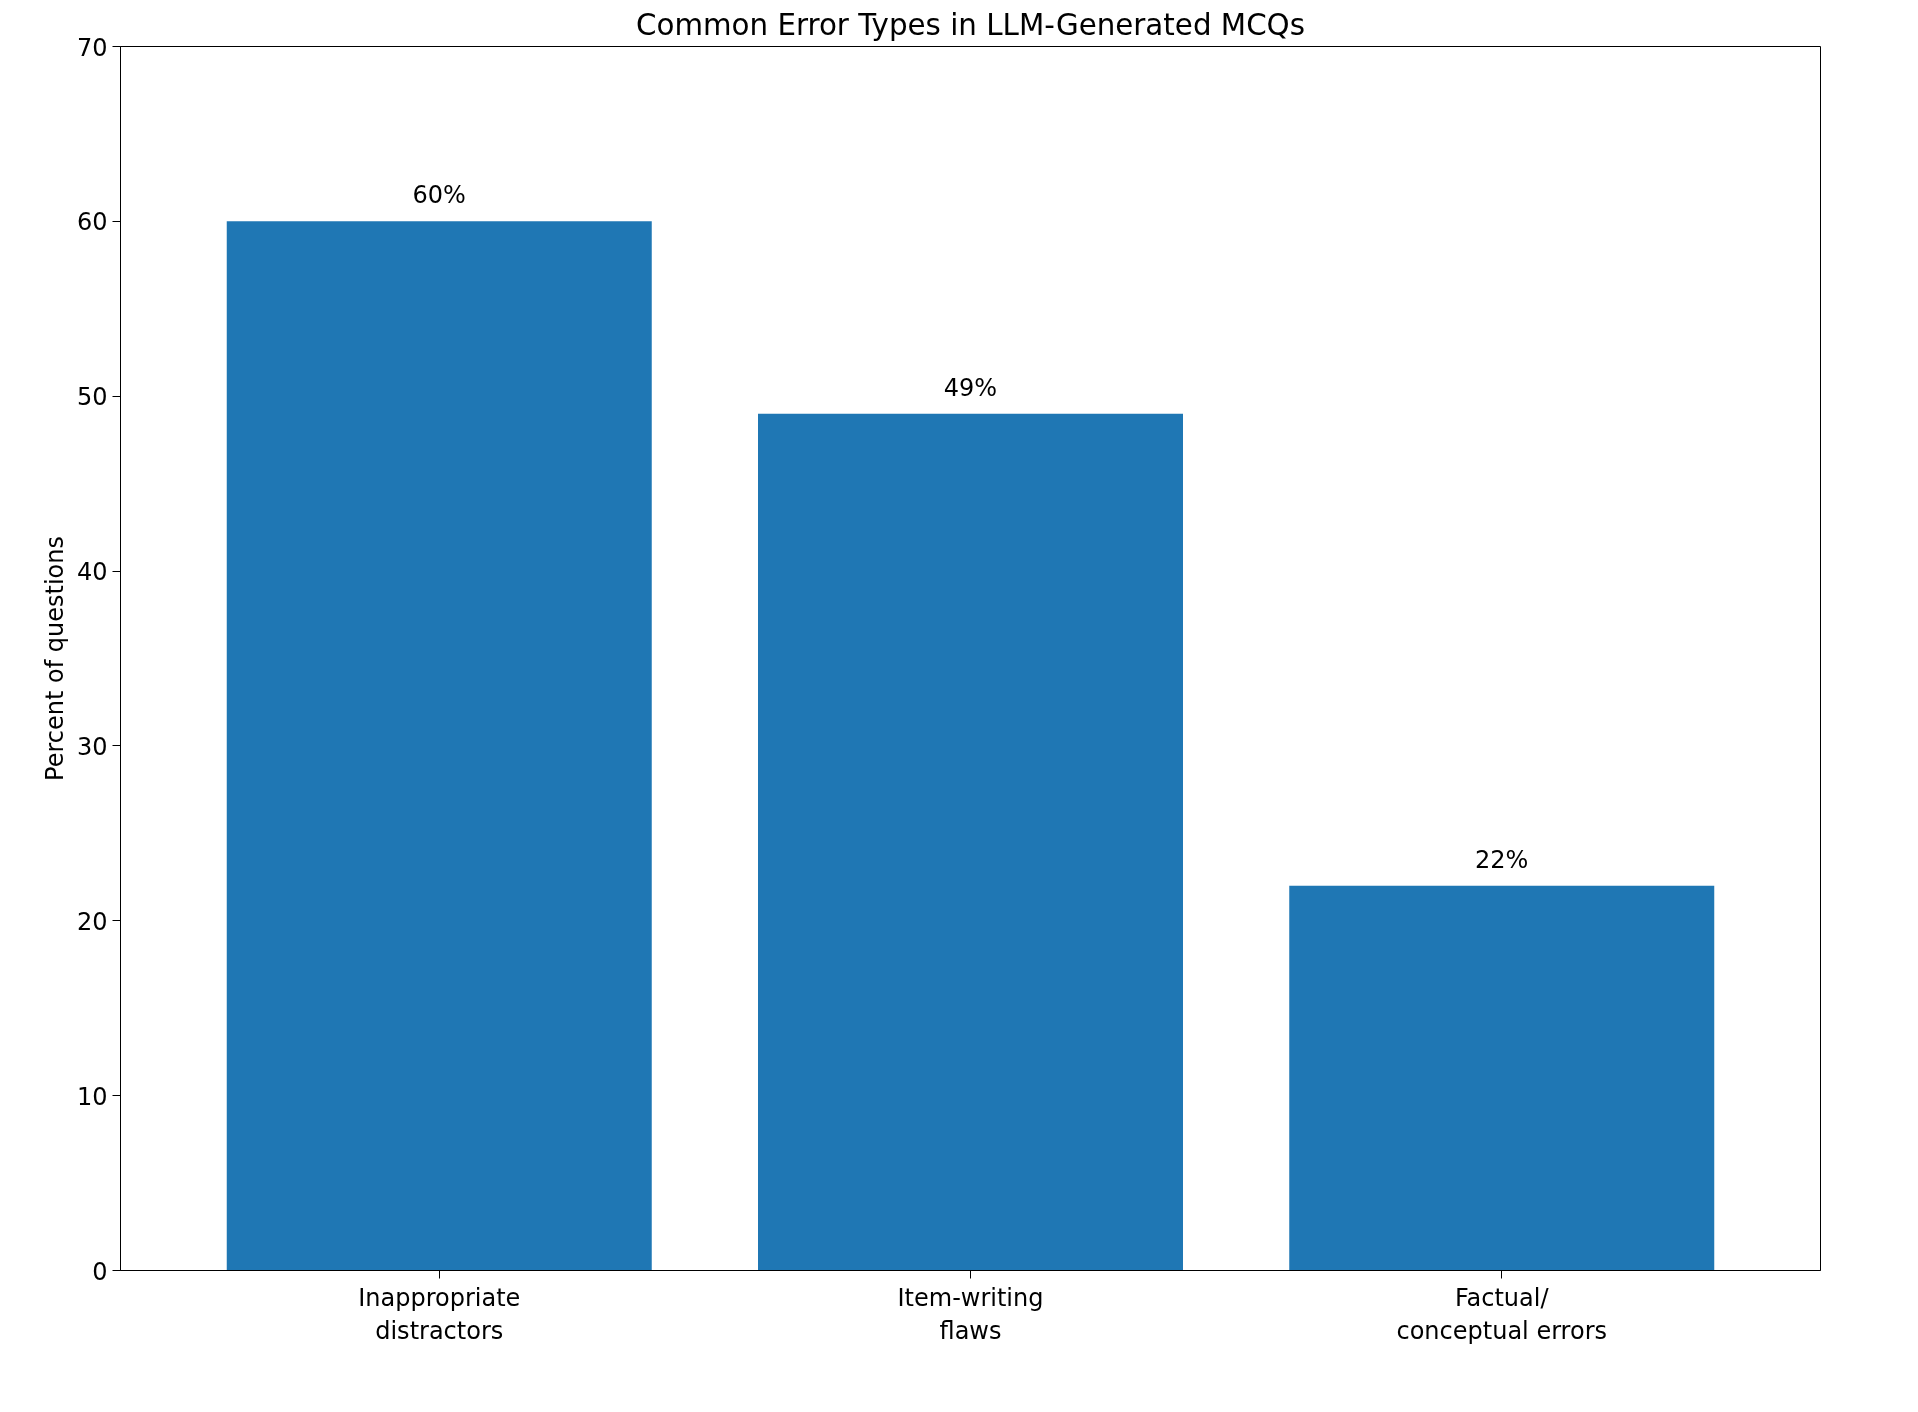 The height and width of the screenshot is (1412, 1918). I want to click on data-label: 49%, so click(970, 387).